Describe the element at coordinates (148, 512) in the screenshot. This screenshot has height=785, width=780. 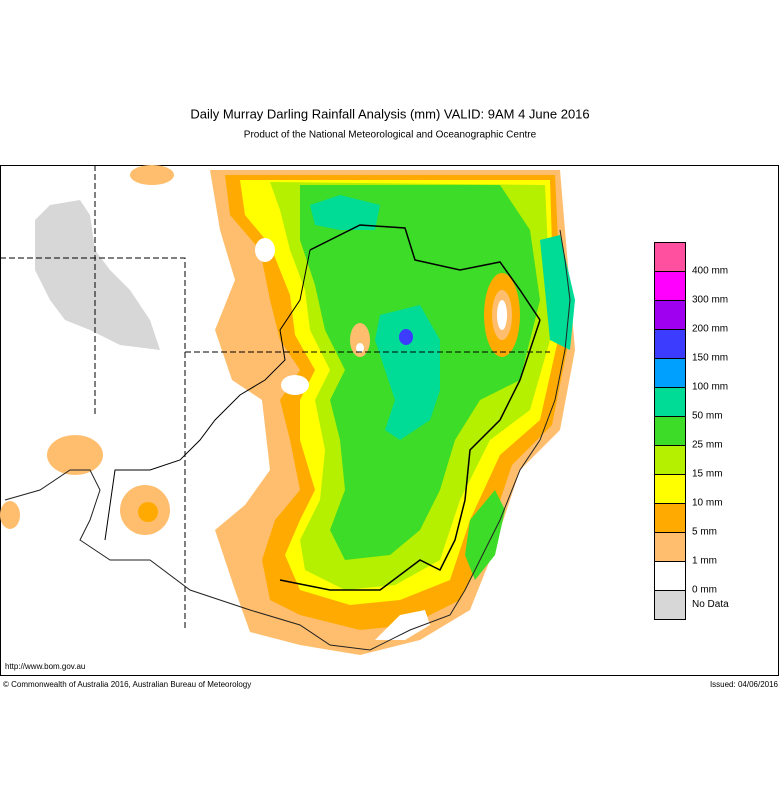
I see `rain-5mm` at that location.